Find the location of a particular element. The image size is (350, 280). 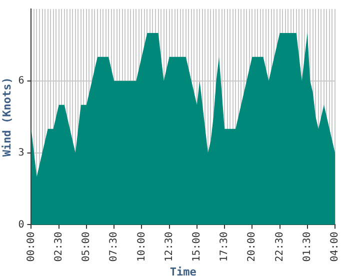

x-tick-label: 15:00 is located at coordinates (197, 247).